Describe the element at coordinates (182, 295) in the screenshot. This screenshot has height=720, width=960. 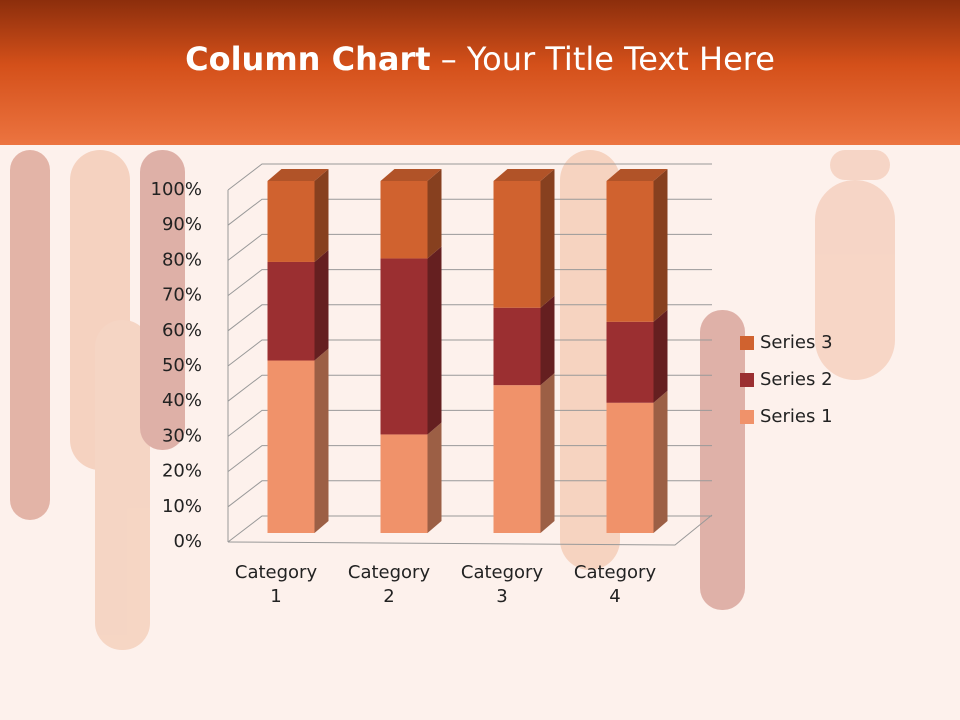
I see `y-tick-label: 70%` at that location.